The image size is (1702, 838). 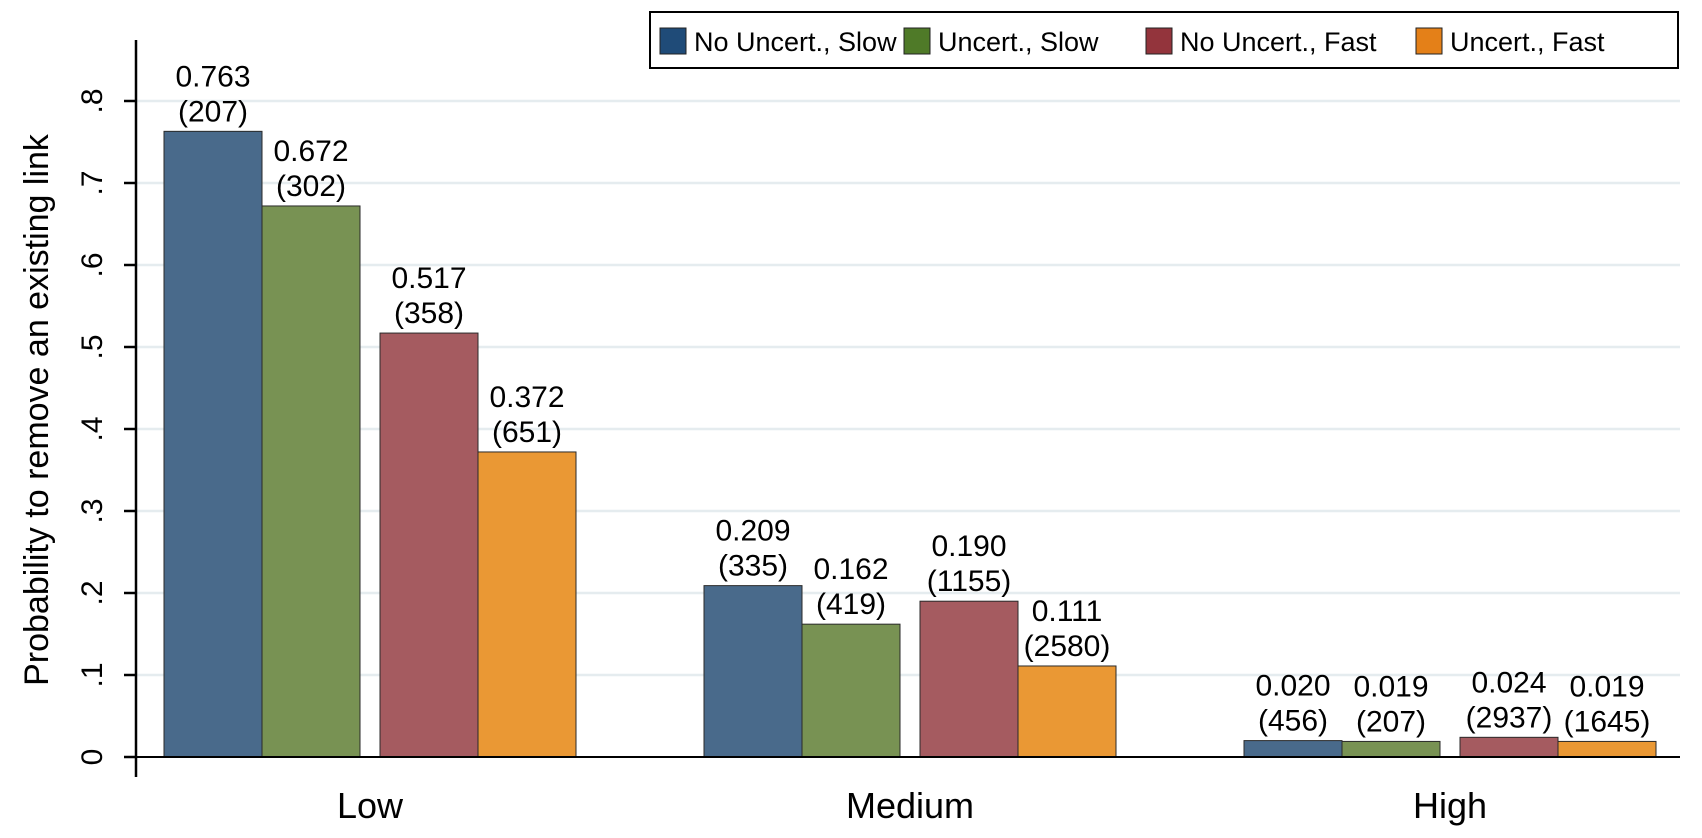 What do you see at coordinates (1391, 749) in the screenshot?
I see `bar-uncert-slow-high` at bounding box center [1391, 749].